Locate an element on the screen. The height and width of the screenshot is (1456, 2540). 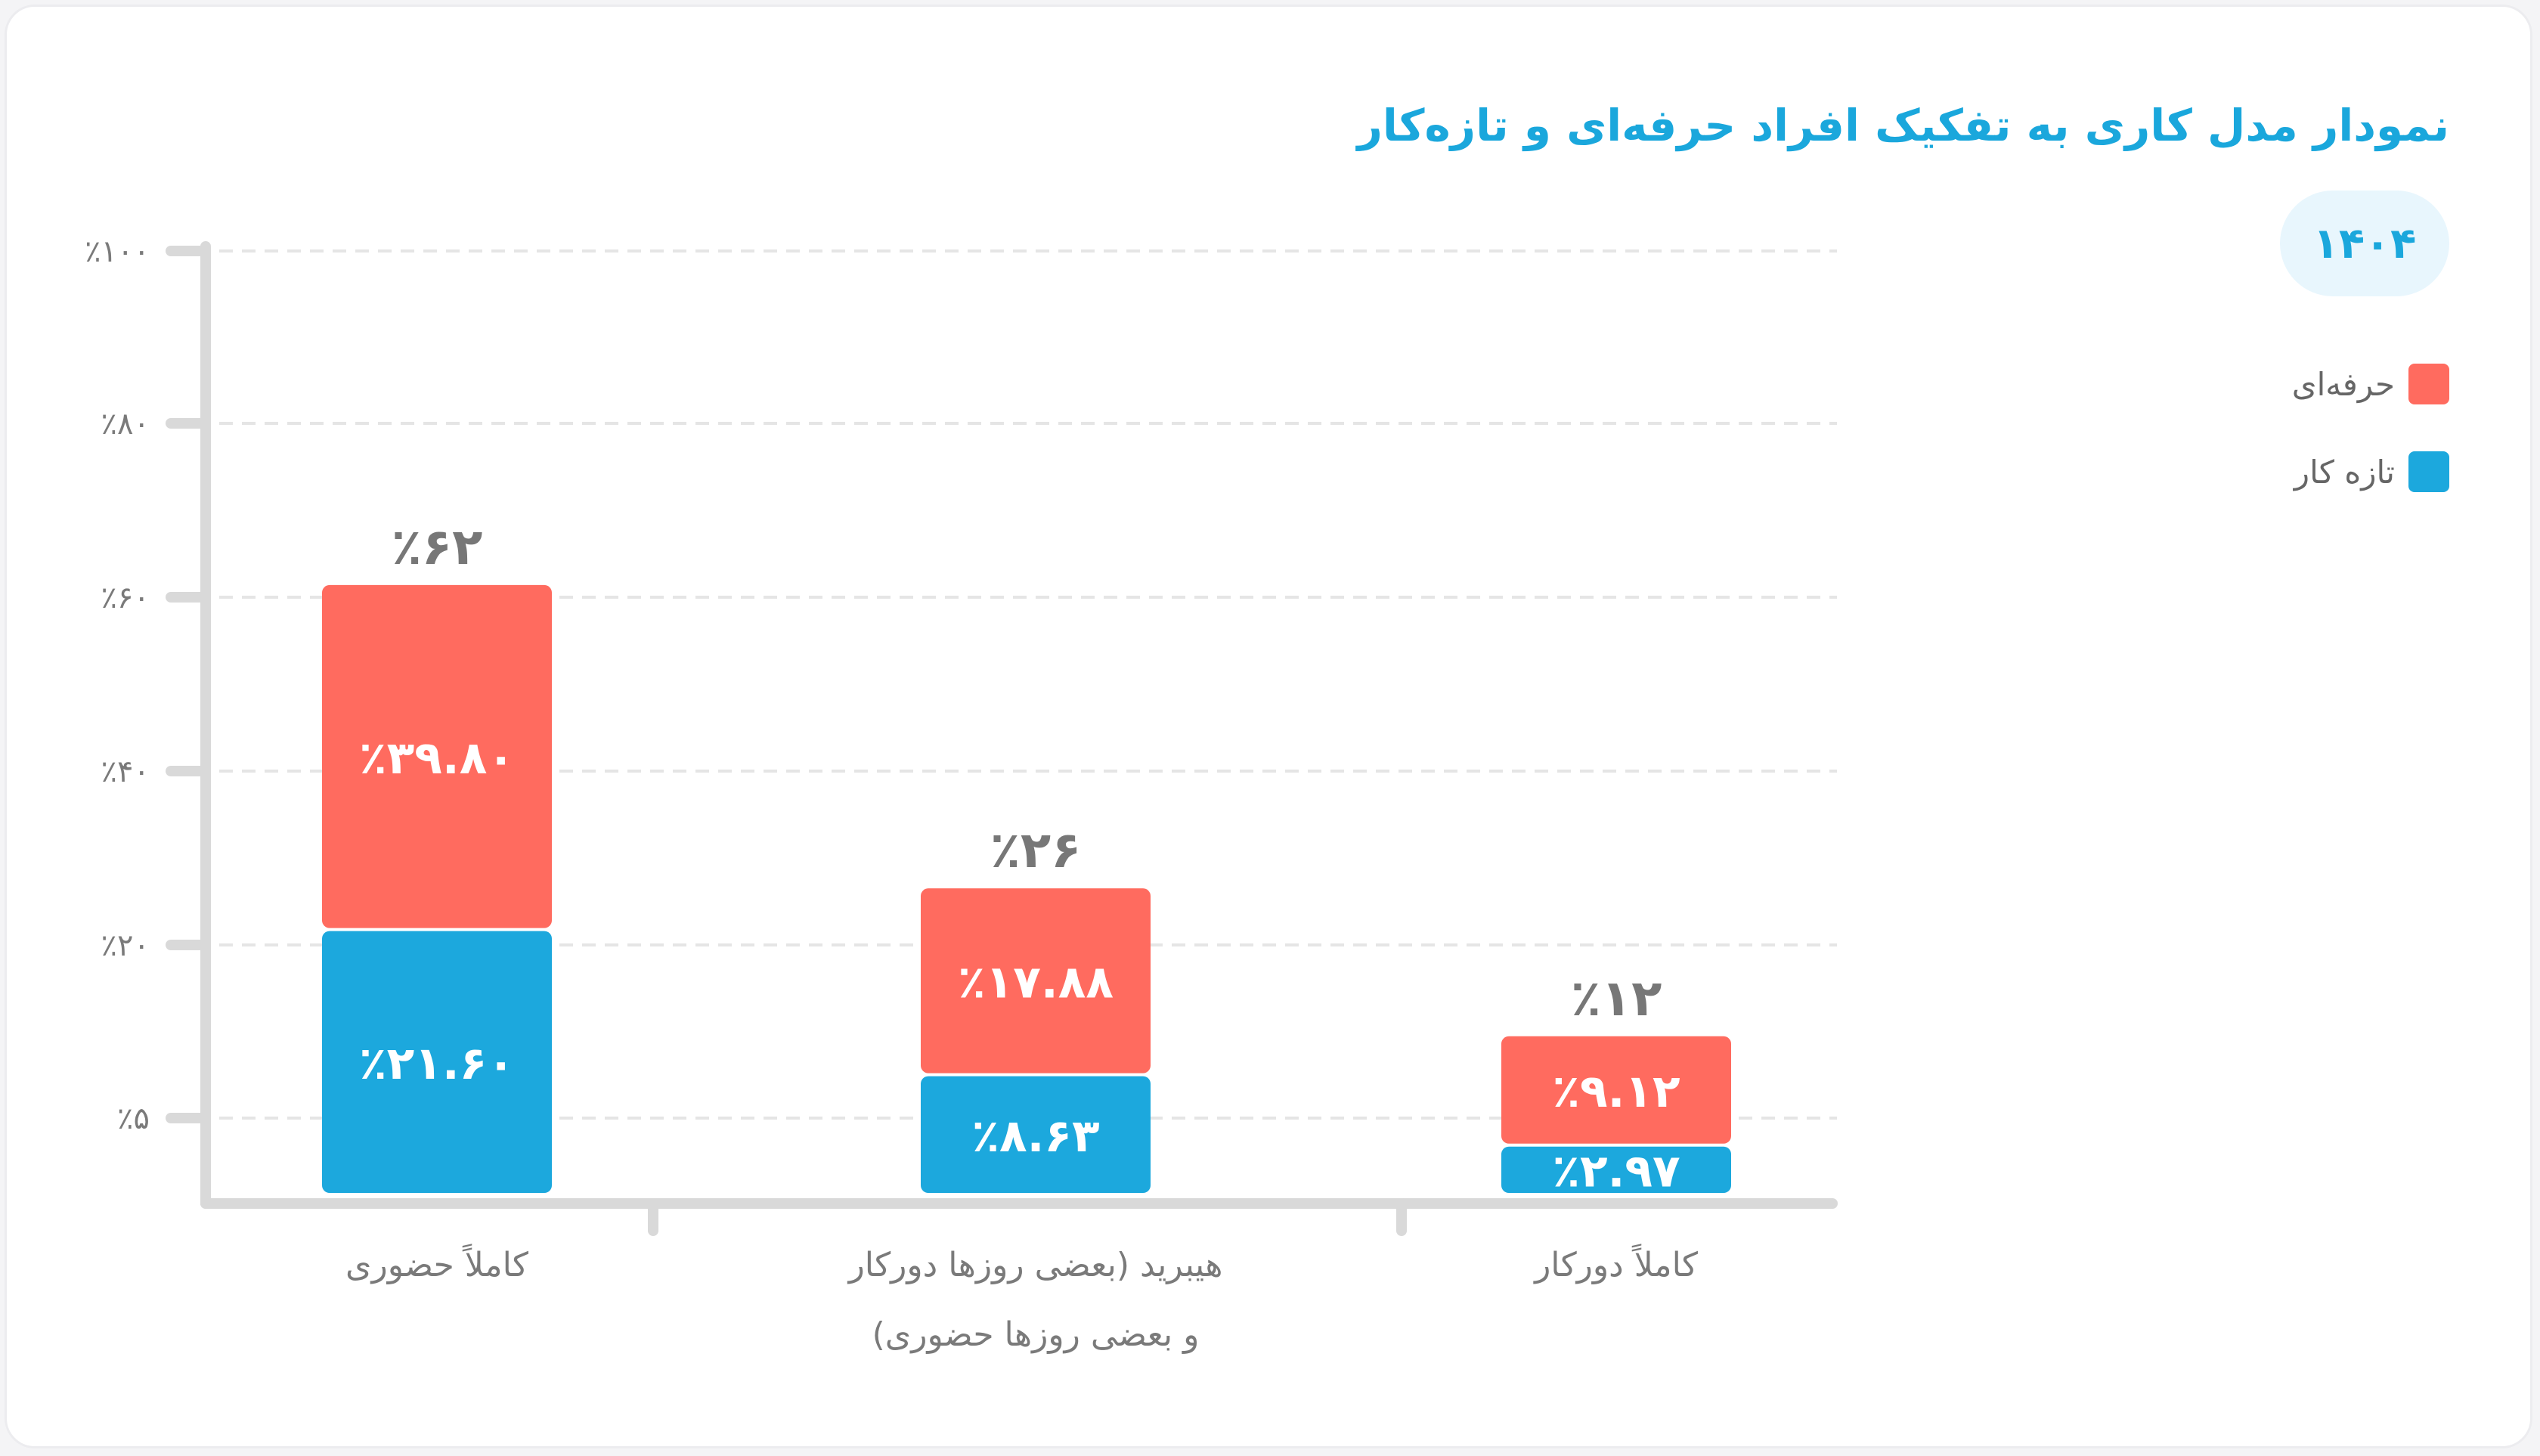
legend-item-newcomer: تازه کار is located at coordinates (2370, 471).